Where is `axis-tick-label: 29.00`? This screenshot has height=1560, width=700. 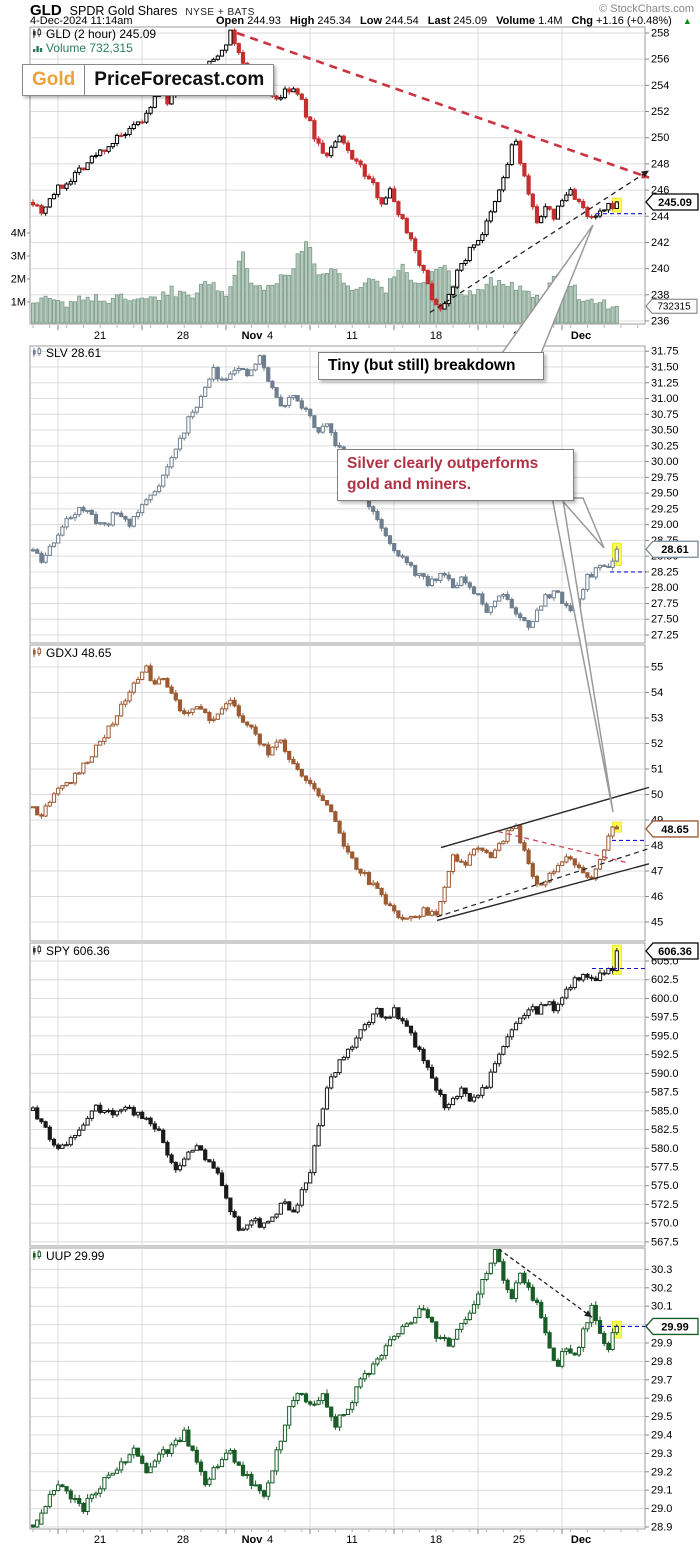
axis-tick-label: 29.00 is located at coordinates (665, 525).